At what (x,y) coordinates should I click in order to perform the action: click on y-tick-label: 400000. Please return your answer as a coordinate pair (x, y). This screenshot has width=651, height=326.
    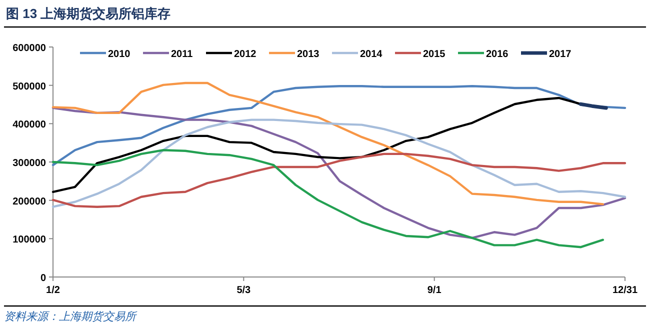
    Looking at the image, I should click on (29, 125).